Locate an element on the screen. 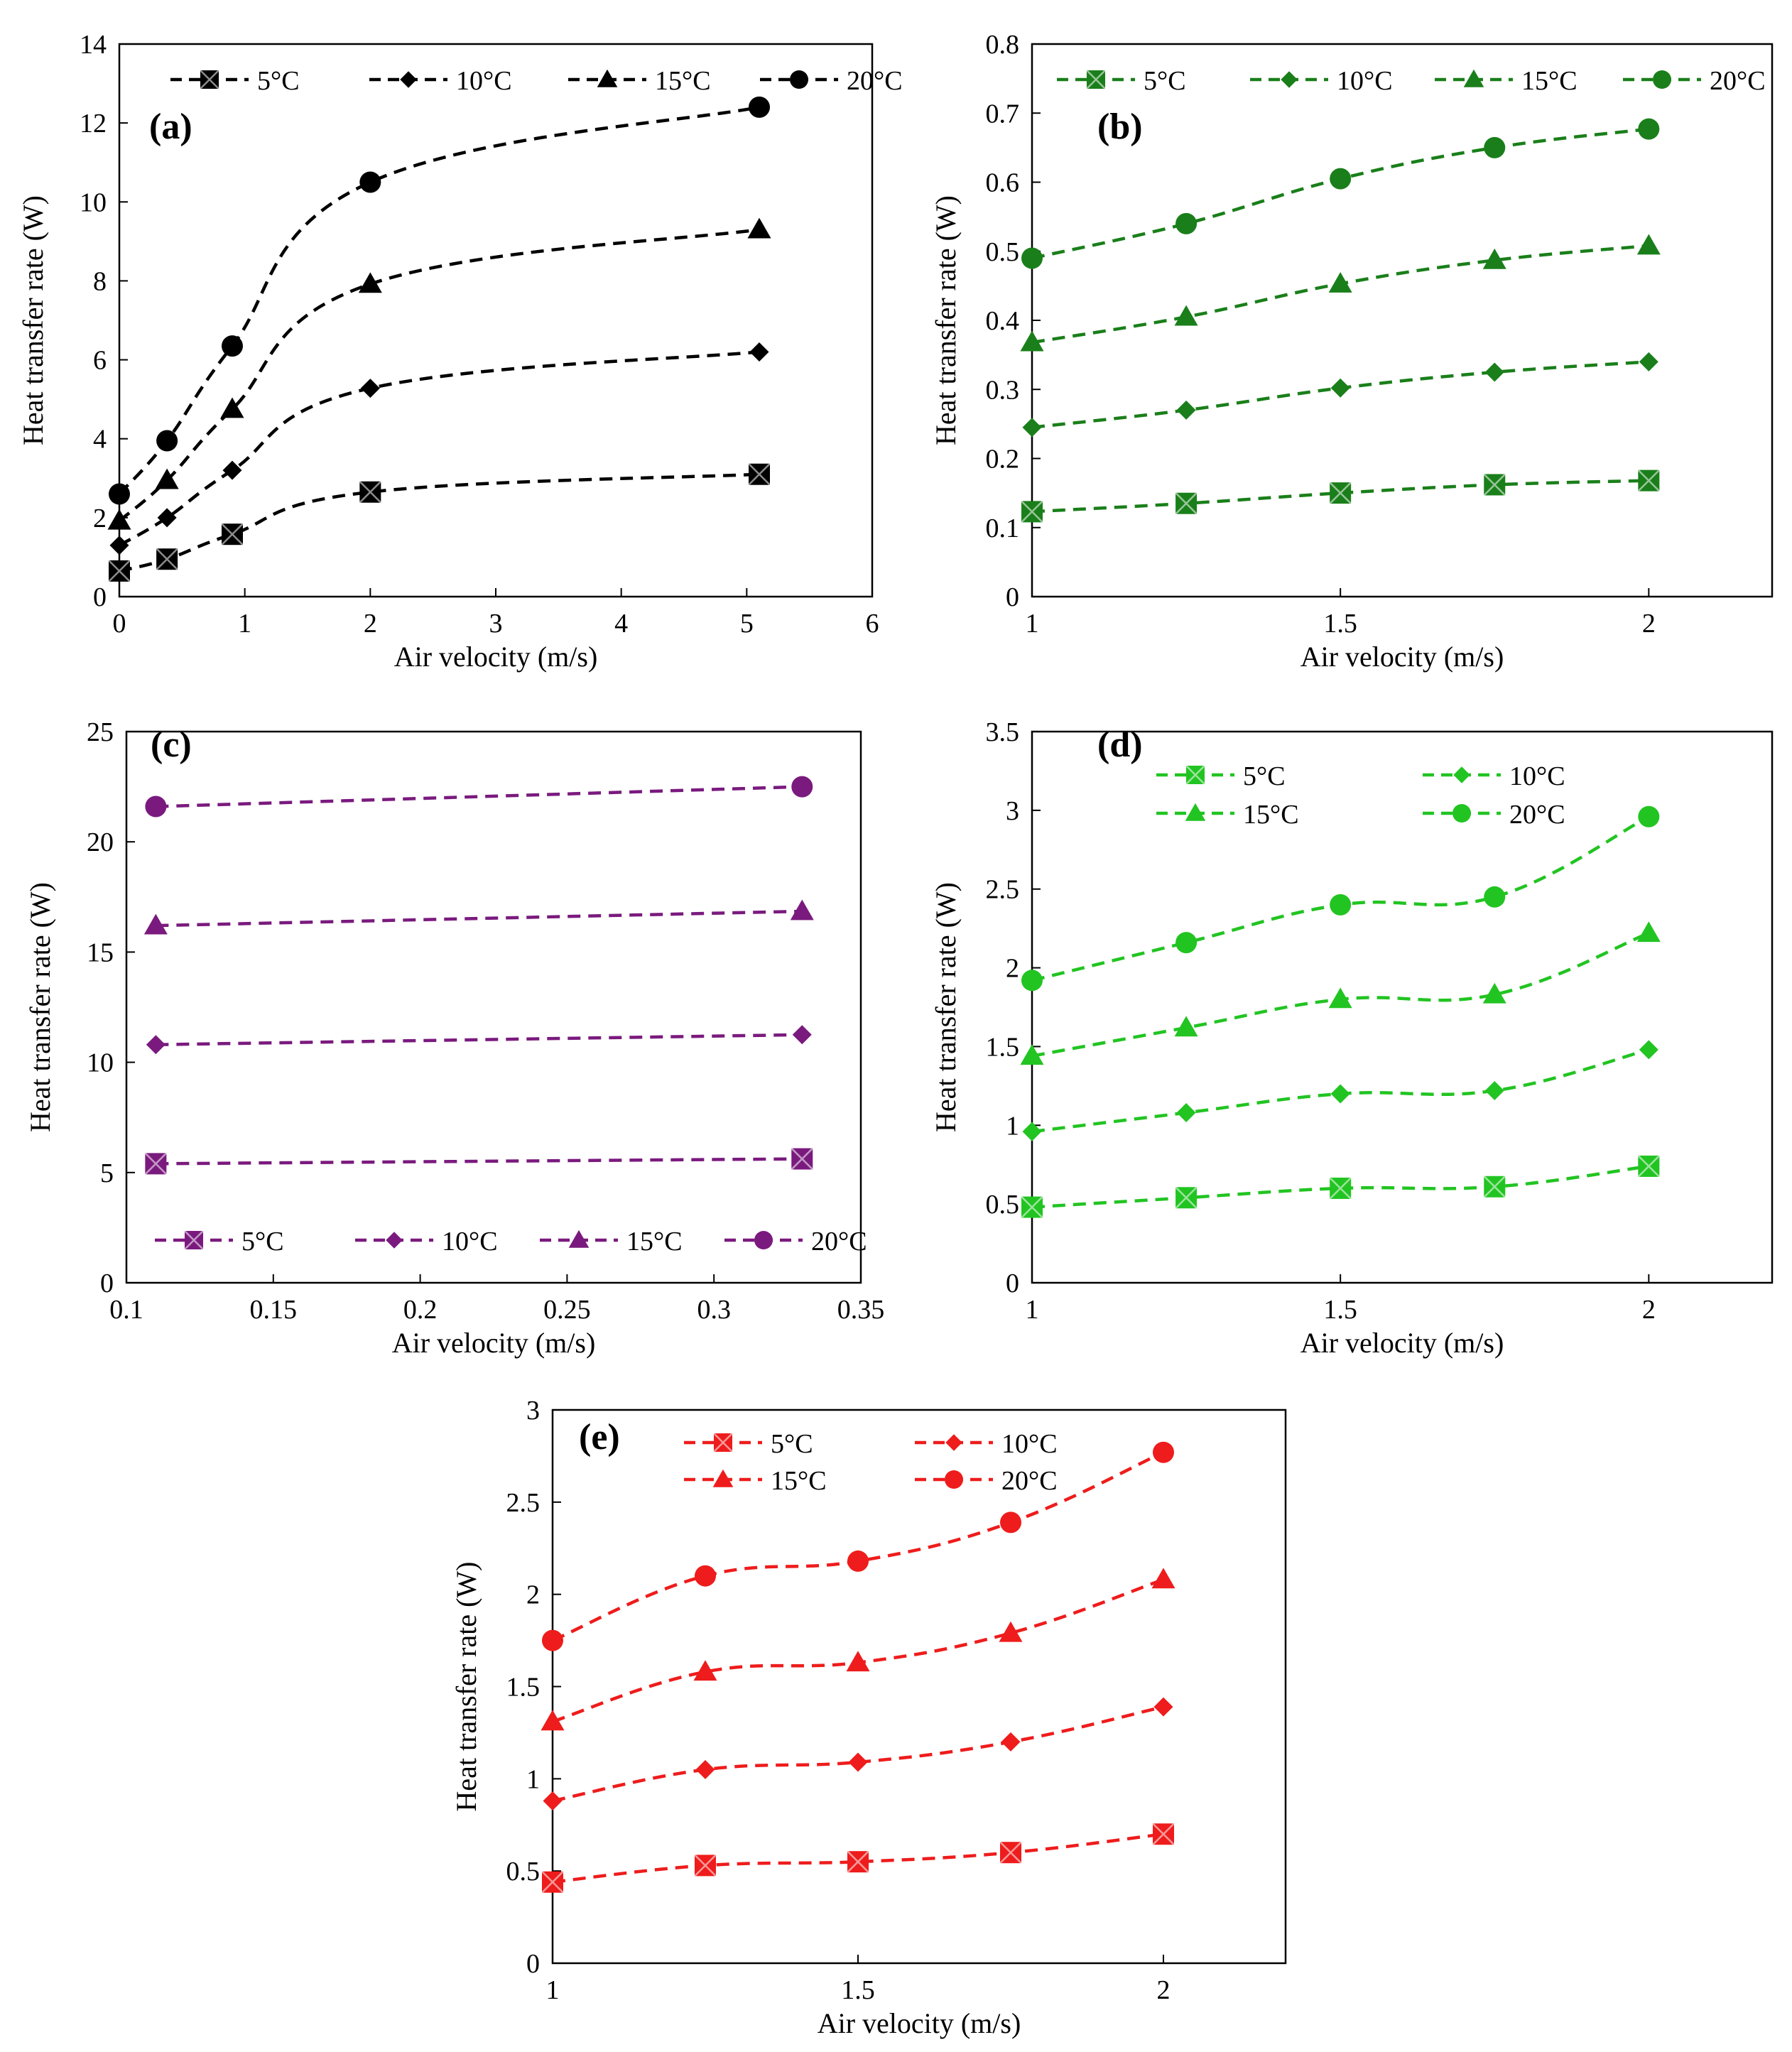  legend-item-b-3: 20°C is located at coordinates (1695, 81).